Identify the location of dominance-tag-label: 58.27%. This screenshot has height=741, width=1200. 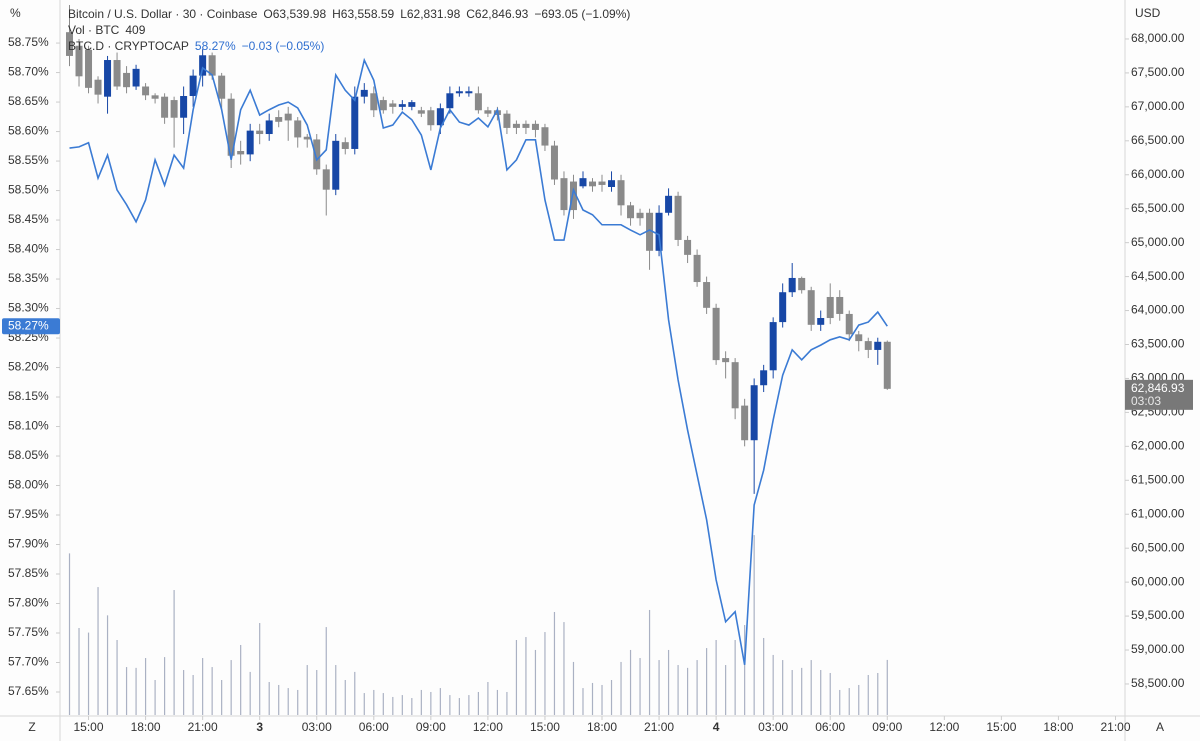
(28, 325).